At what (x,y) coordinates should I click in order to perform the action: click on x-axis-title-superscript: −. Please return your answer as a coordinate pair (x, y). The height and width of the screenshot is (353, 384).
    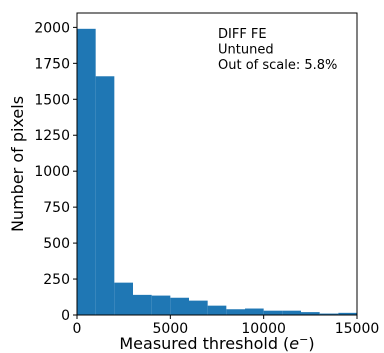
    Looking at the image, I should click on (303, 339).